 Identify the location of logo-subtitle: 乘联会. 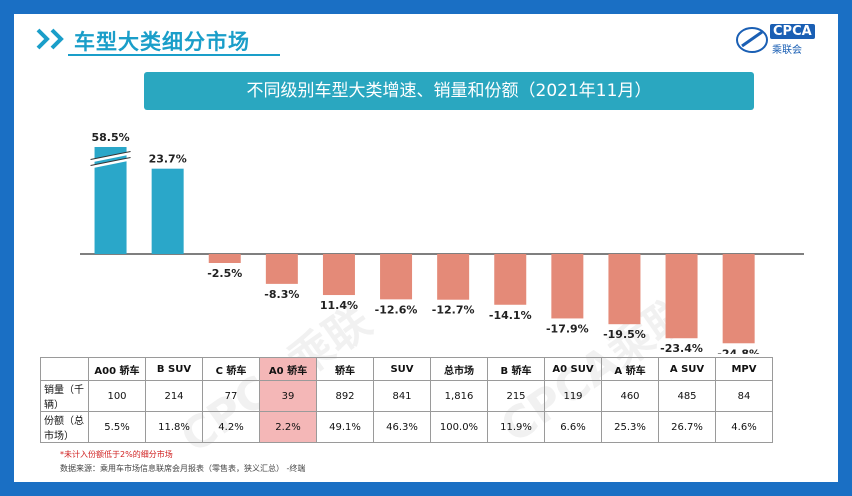
(787, 50).